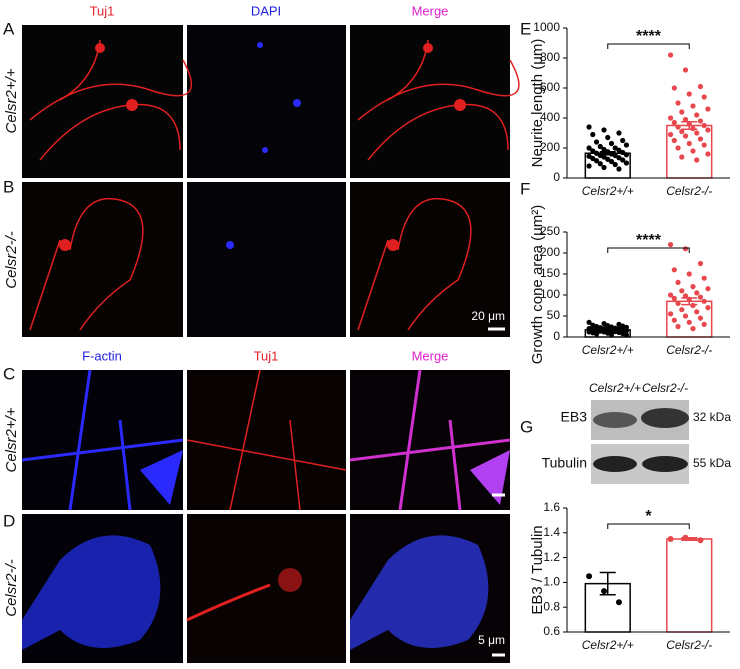  What do you see at coordinates (537, 103) in the screenshot?
I see `y-axis-label: Neurite length (μm)` at bounding box center [537, 103].